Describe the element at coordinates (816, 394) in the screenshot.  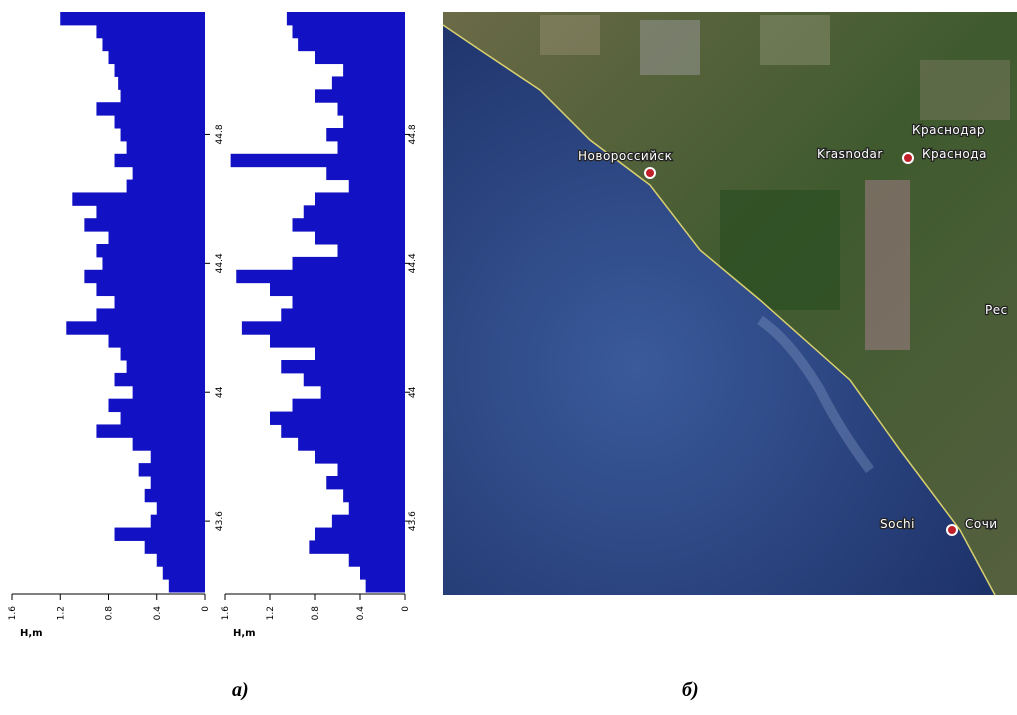
I see `map-cloud` at that location.